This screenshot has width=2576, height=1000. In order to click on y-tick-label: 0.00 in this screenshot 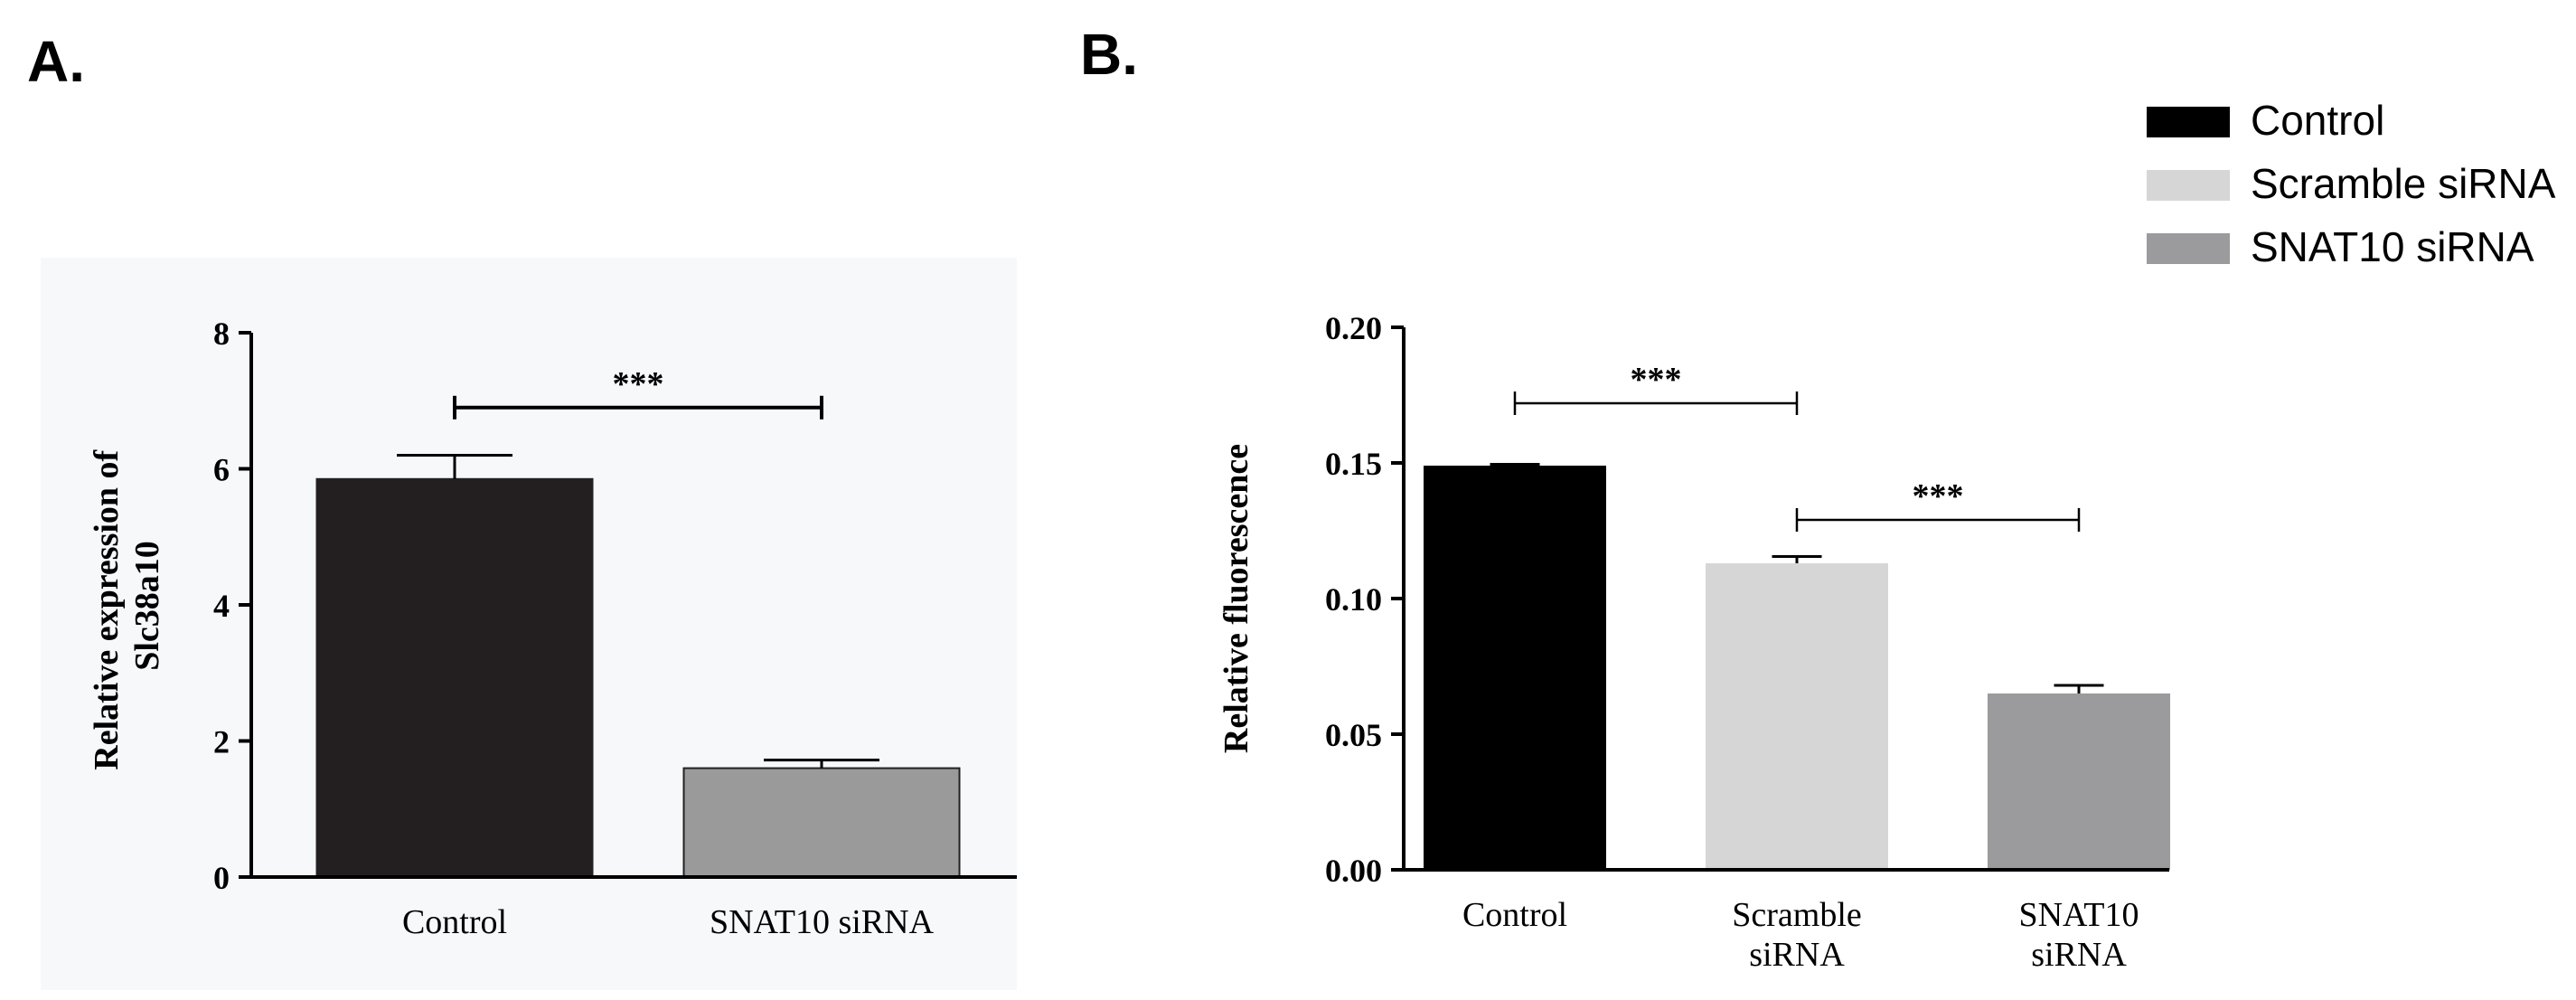, I will do `click(1354, 871)`.